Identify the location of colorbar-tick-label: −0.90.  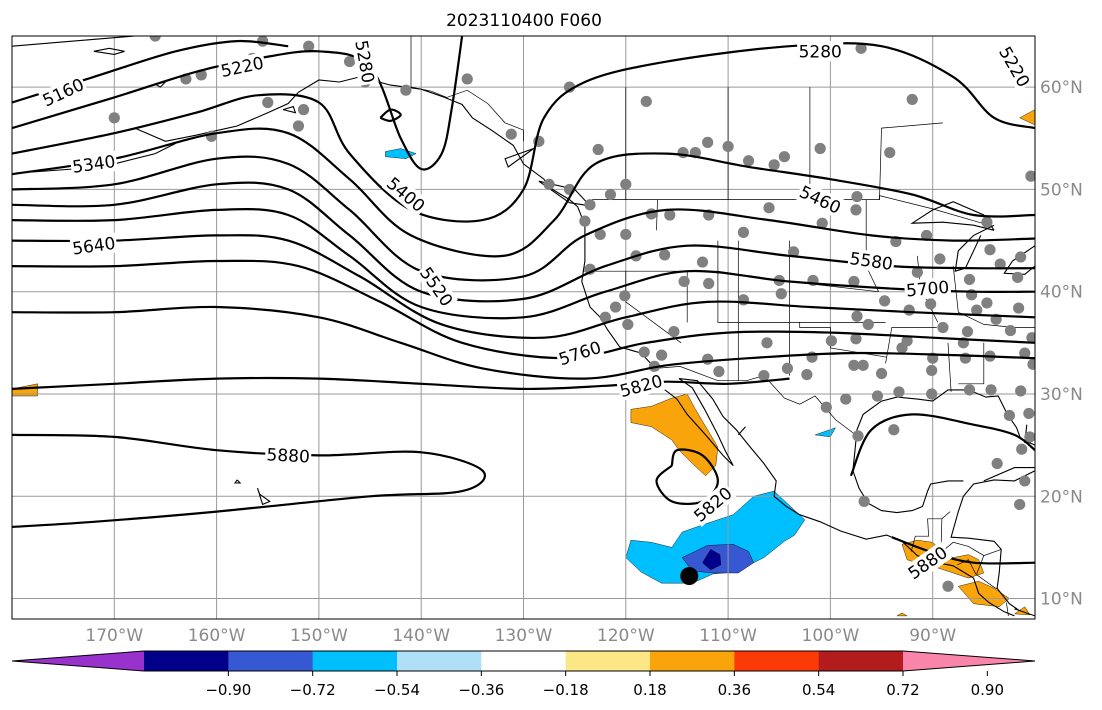
(228, 690).